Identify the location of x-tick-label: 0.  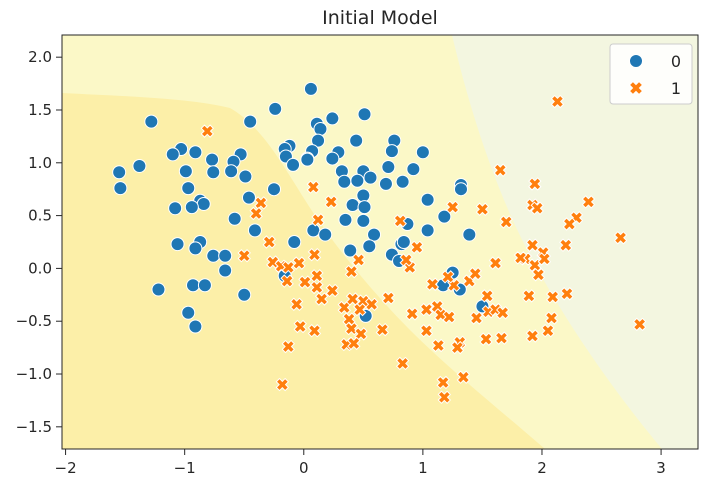
(304, 468).